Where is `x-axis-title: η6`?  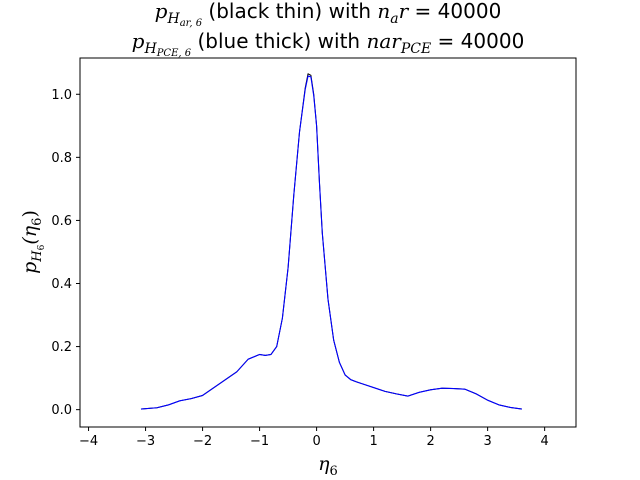
x-axis-title: η6 is located at coordinates (328, 466).